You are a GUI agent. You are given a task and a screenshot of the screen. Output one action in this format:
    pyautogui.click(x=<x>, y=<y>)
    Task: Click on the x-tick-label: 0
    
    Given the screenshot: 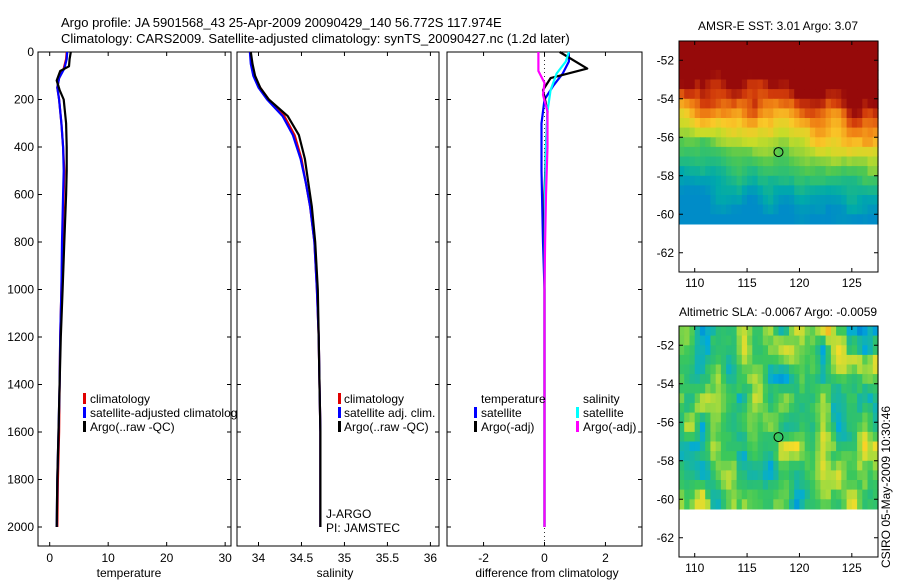 What is the action you would take?
    pyautogui.click(x=49, y=558)
    